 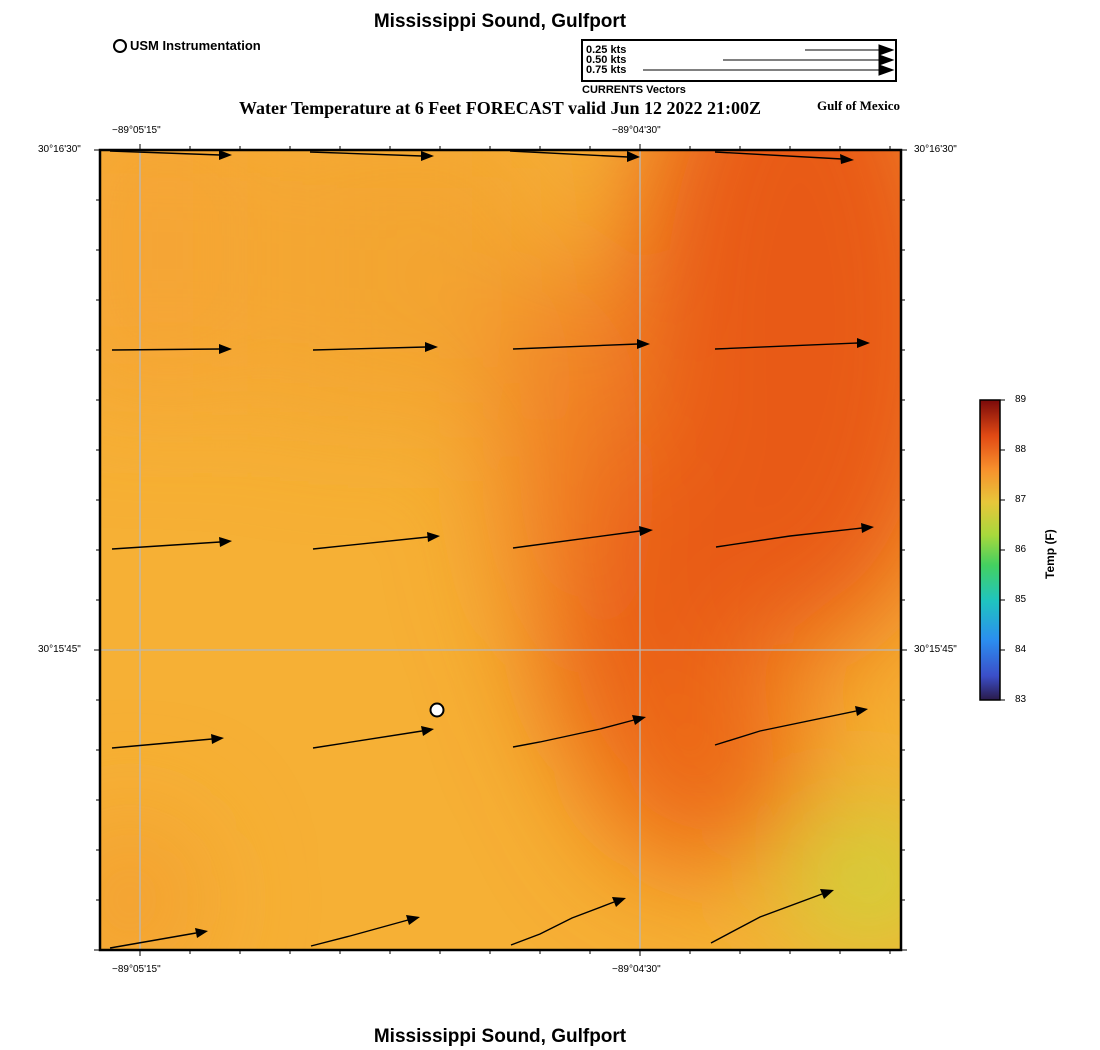 What do you see at coordinates (500, 21) in the screenshot?
I see `map-title: Mississippi Sound, Gulfport` at bounding box center [500, 21].